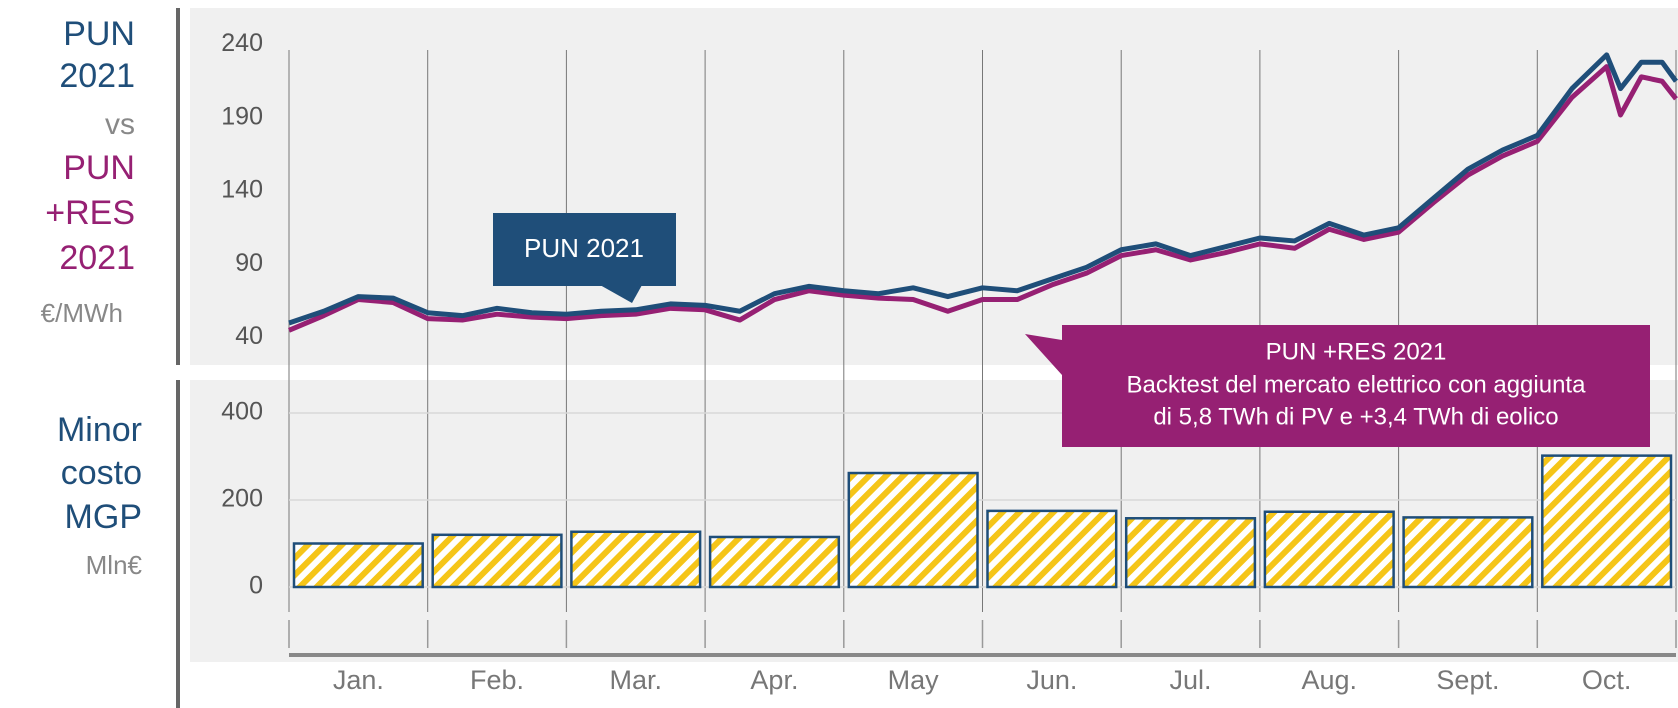  Describe the element at coordinates (242, 43) in the screenshot. I see `y-tick-label: 240` at that location.